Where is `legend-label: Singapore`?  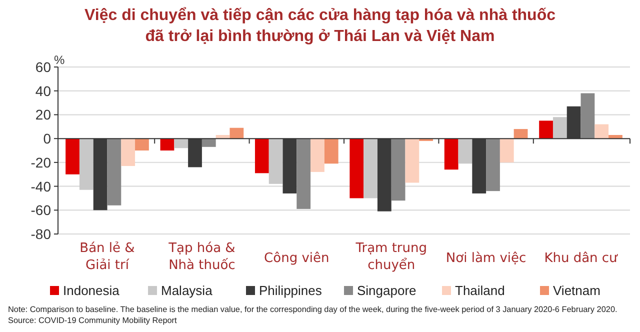 legend-label: Singapore is located at coordinates (386, 290).